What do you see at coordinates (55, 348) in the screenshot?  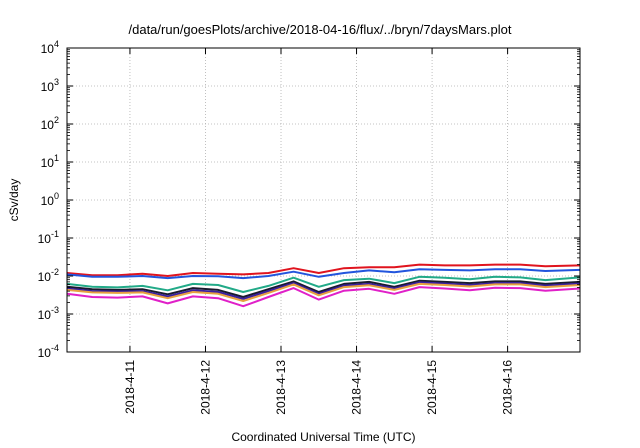 I see `y-tick-exponent: -4` at bounding box center [55, 348].